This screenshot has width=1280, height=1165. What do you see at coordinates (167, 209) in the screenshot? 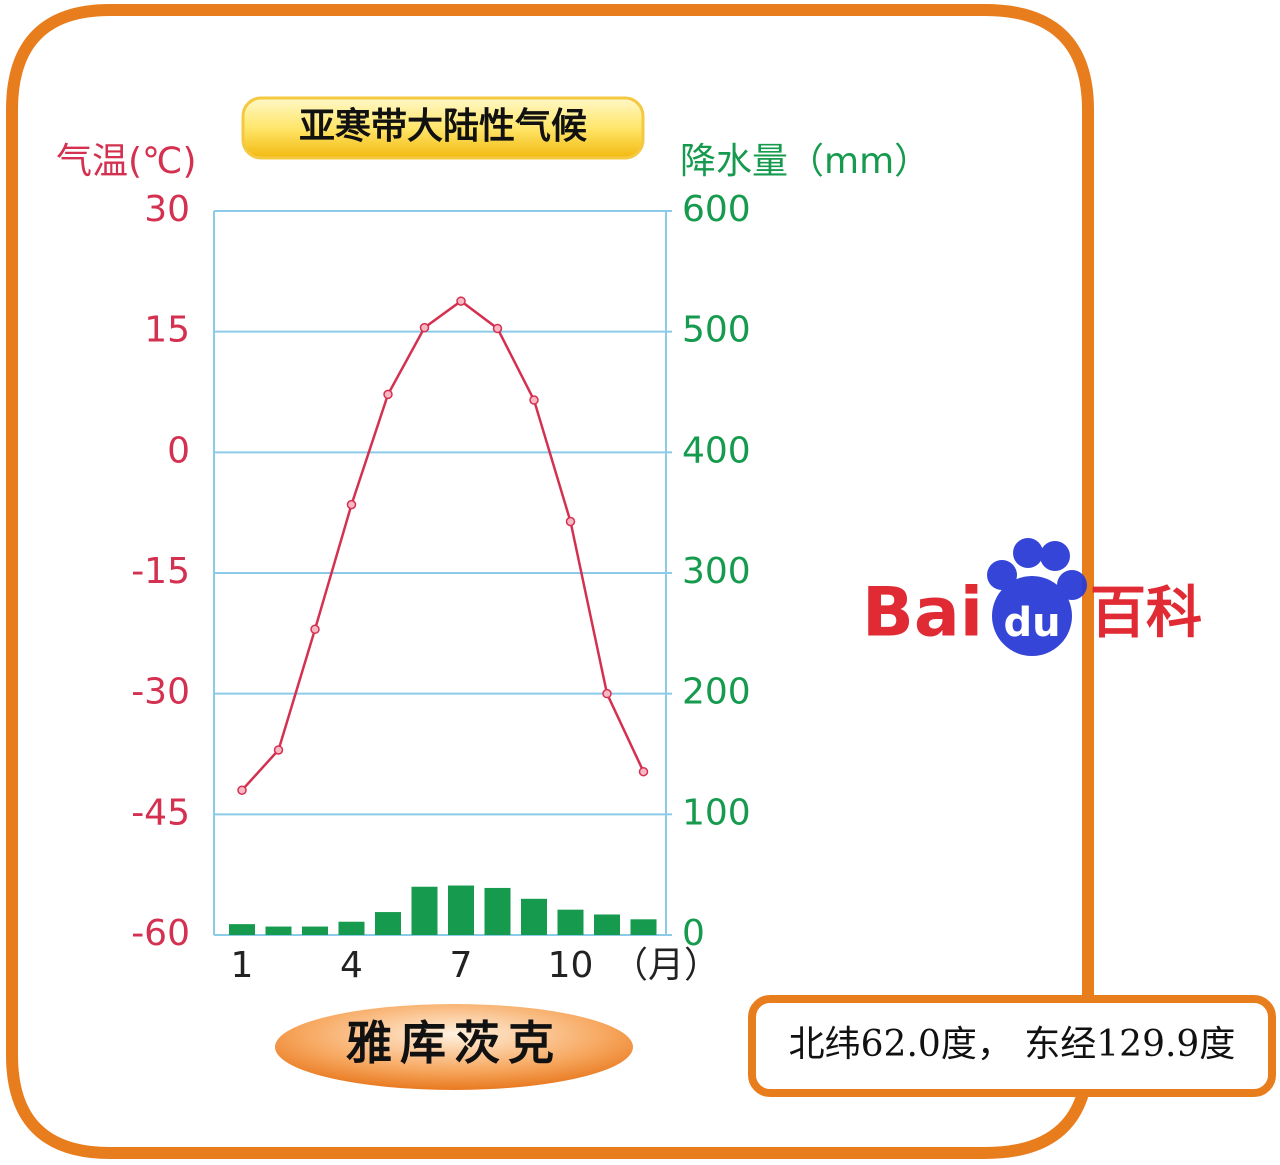
I see `y-tick-label: 30` at bounding box center [167, 209].